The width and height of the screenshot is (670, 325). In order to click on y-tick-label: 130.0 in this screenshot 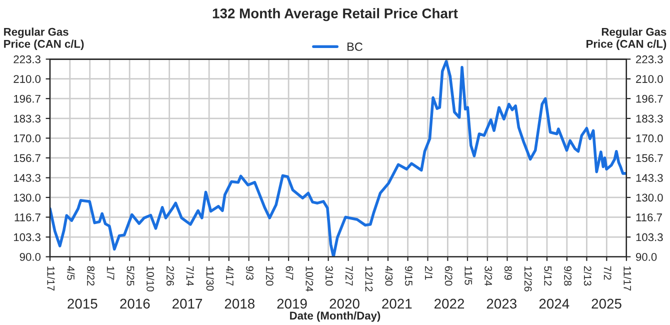, I will do `click(27, 198)`.